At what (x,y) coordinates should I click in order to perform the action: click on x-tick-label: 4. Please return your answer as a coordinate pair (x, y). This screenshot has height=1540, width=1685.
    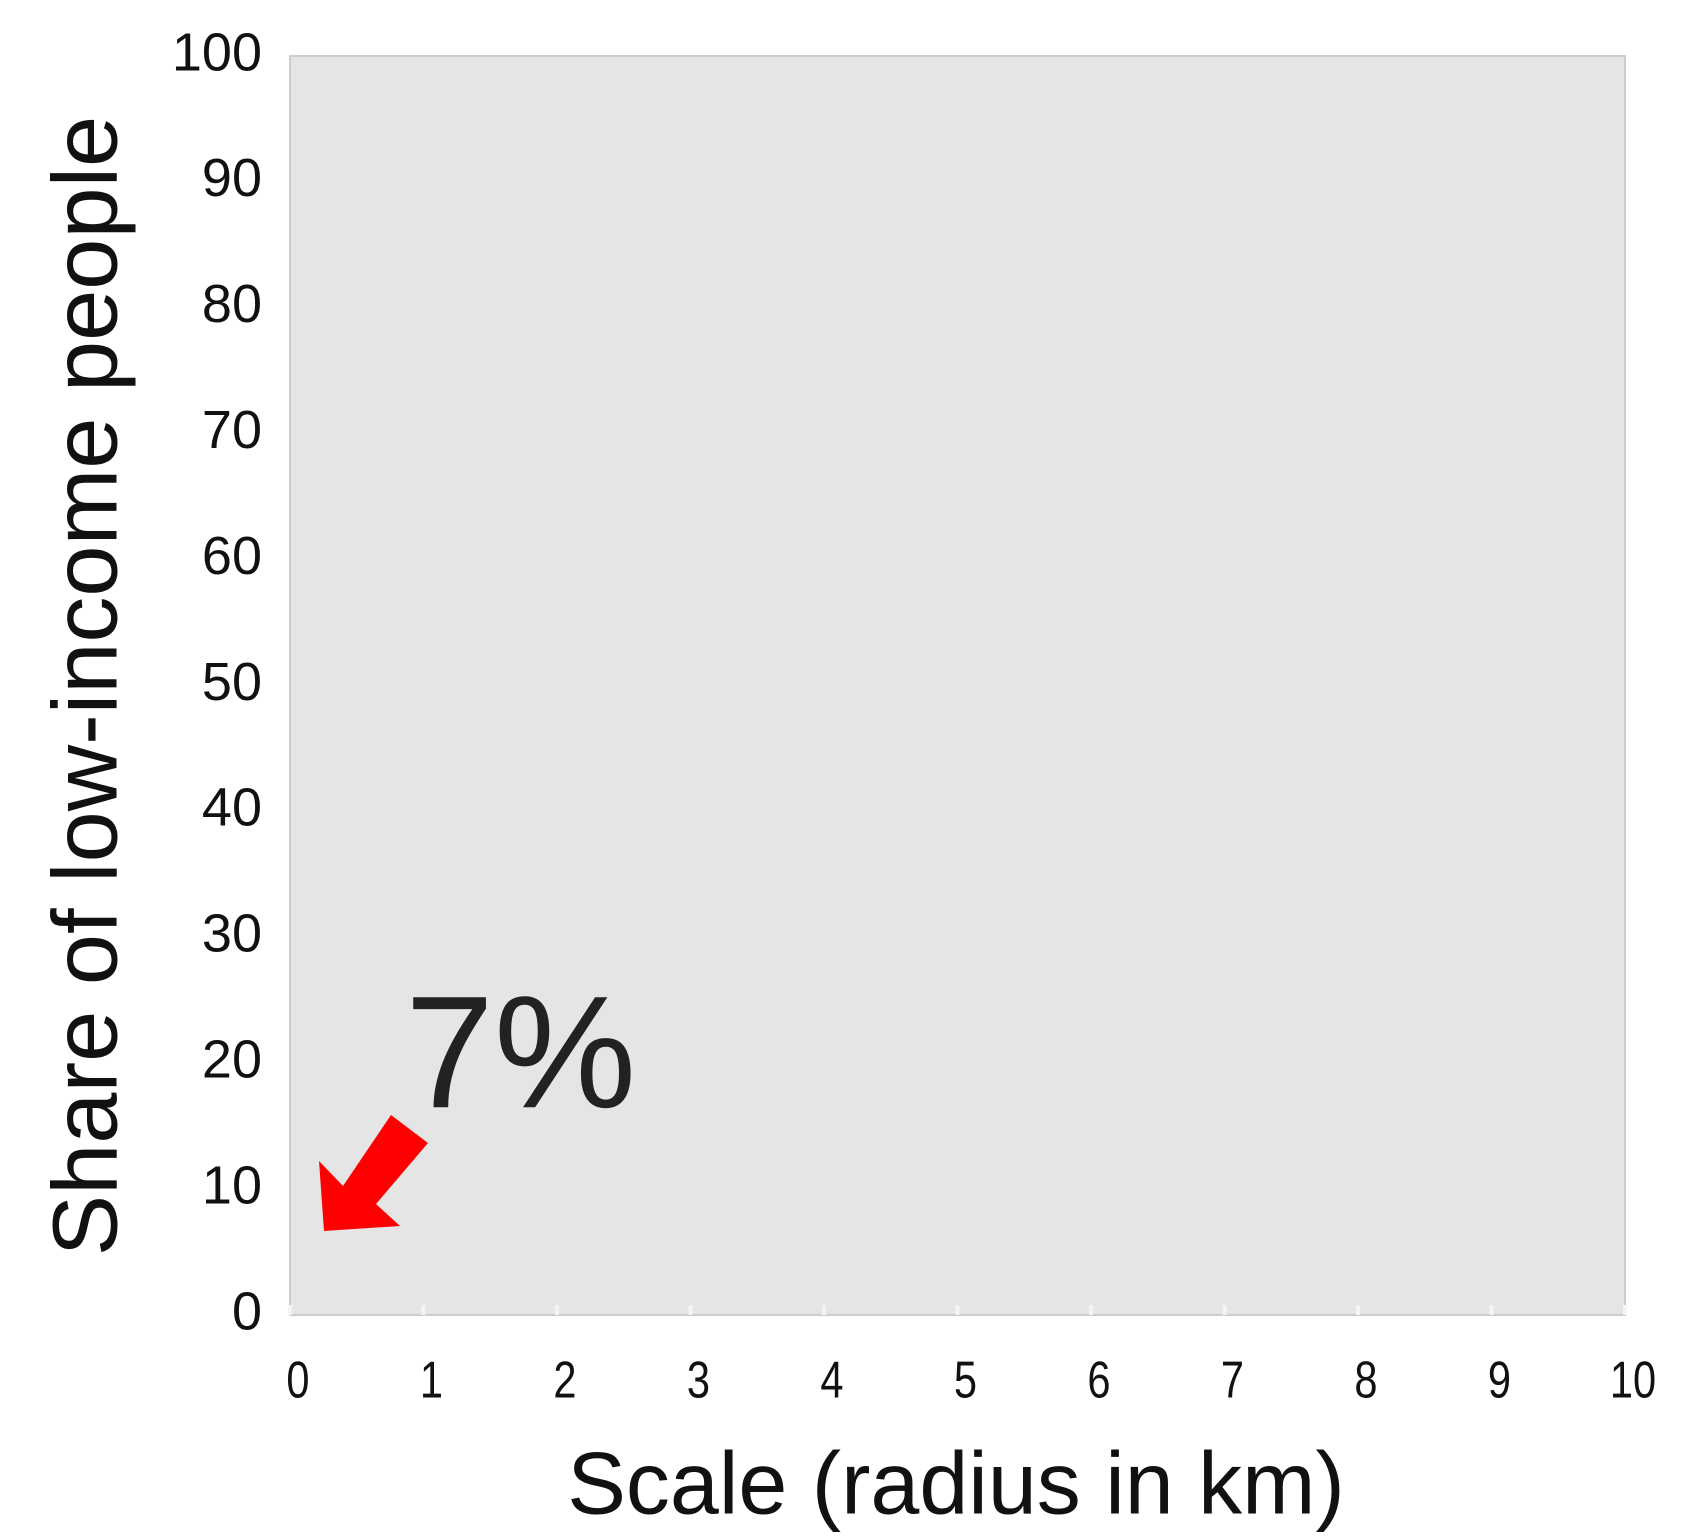
    Looking at the image, I should click on (831, 1379).